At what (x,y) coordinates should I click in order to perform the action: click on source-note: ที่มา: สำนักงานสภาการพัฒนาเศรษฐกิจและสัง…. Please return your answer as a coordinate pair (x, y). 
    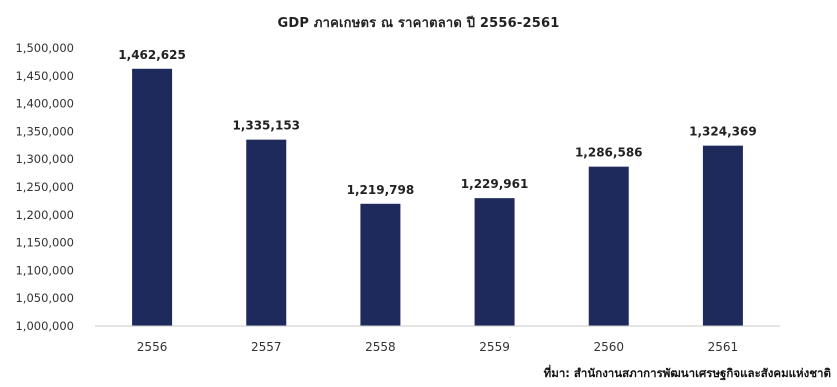
    Looking at the image, I should click on (687, 373).